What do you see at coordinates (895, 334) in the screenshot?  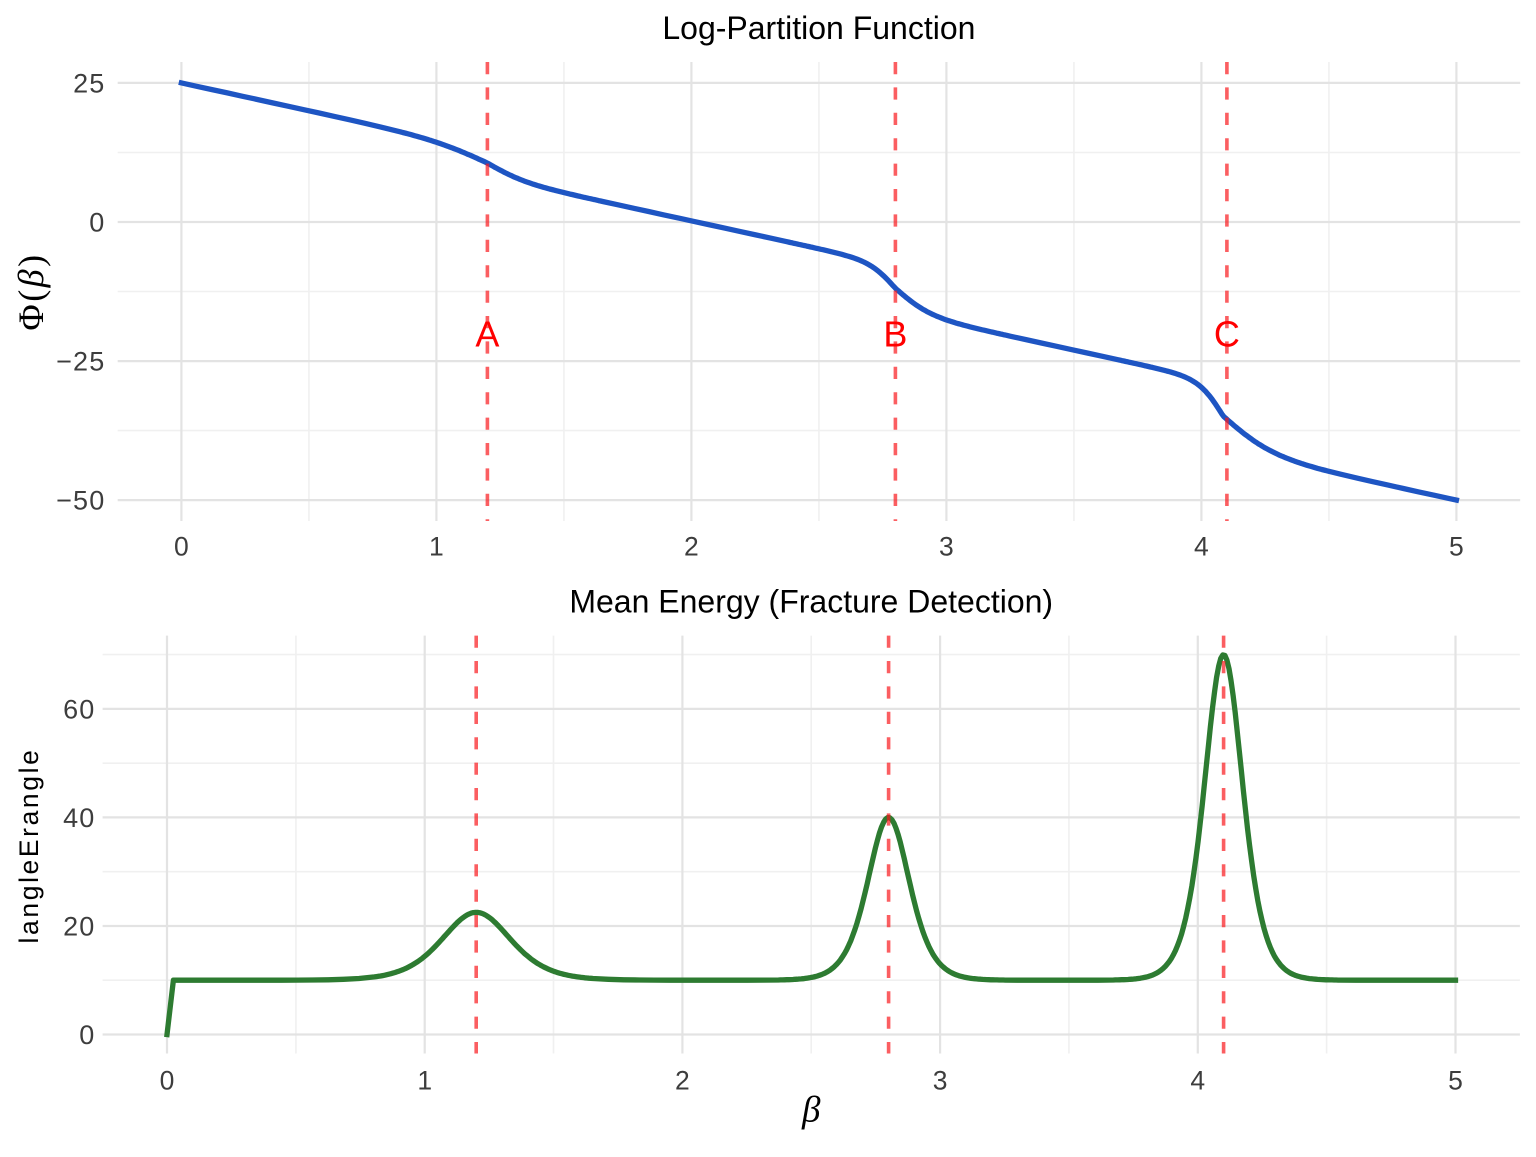 I see `svg-text: B` at bounding box center [895, 334].